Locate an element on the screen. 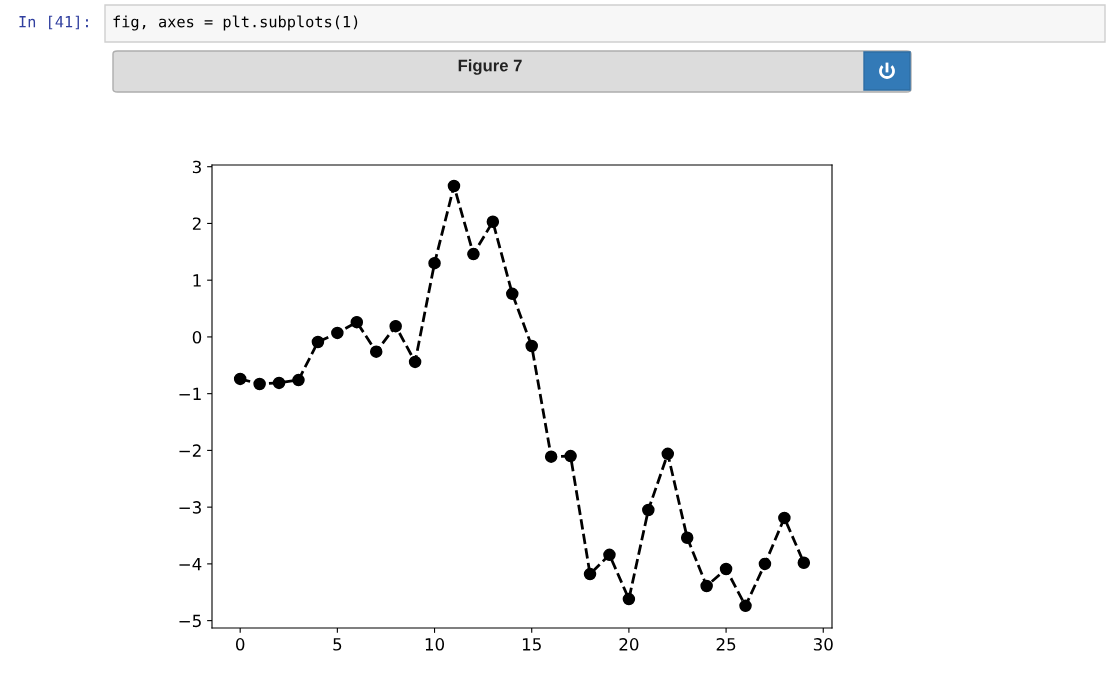 The height and width of the screenshot is (673, 1107). y-tick-label: 0 is located at coordinates (197, 337).